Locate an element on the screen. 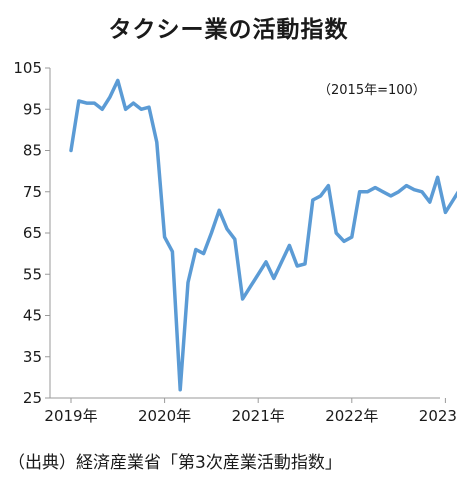  chart-title: タクシー業の活動指数 is located at coordinates (228, 30).